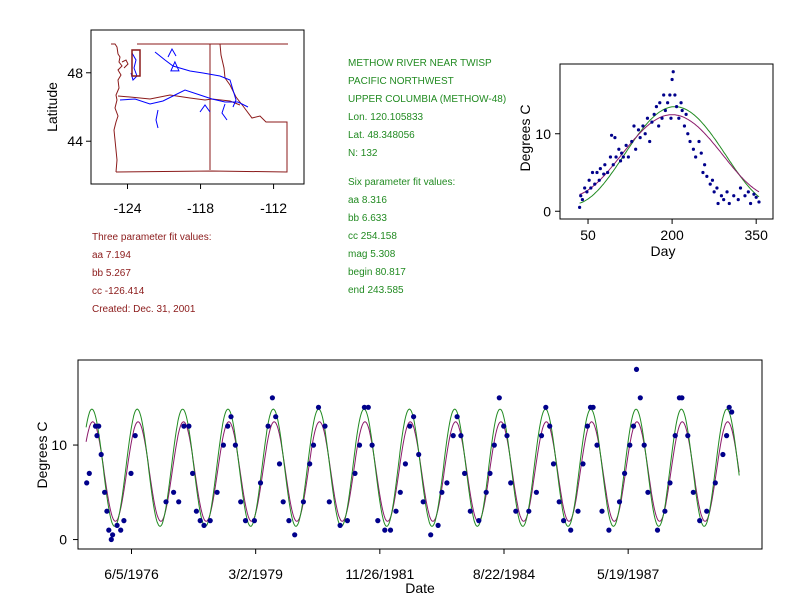  I want to click on ts-x-tick-label-5: 5/19/1987, so click(628, 574).